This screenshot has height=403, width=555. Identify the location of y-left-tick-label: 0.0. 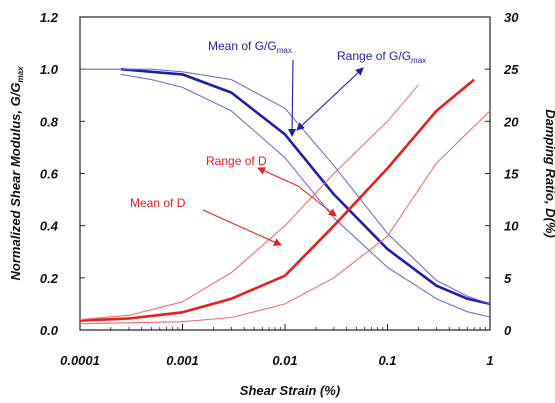
(49, 330).